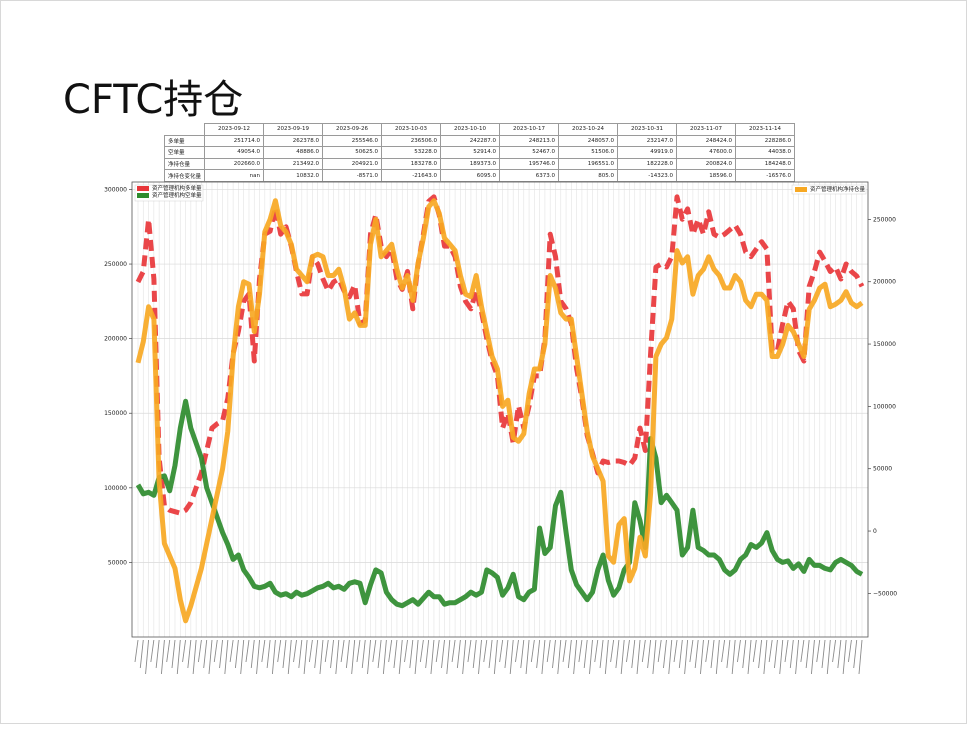 The image size is (967, 729). I want to click on legend-right-item-0-label: 资产管理机构净持仓量, so click(838, 189).